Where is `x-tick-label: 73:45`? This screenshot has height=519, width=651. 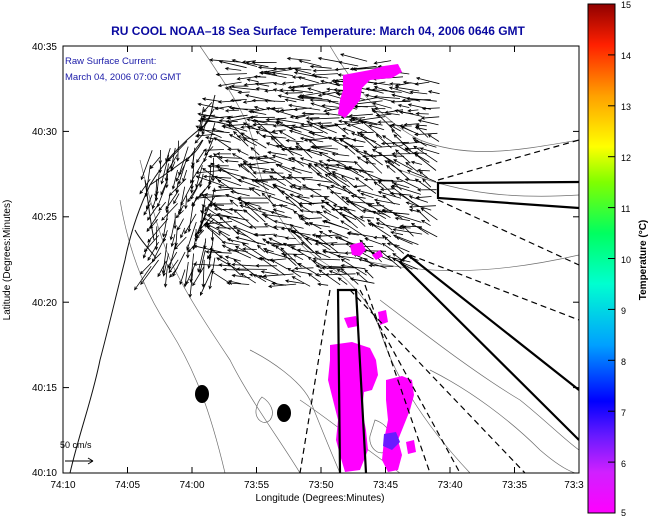 x-tick-label: 73:45 is located at coordinates (385, 485).